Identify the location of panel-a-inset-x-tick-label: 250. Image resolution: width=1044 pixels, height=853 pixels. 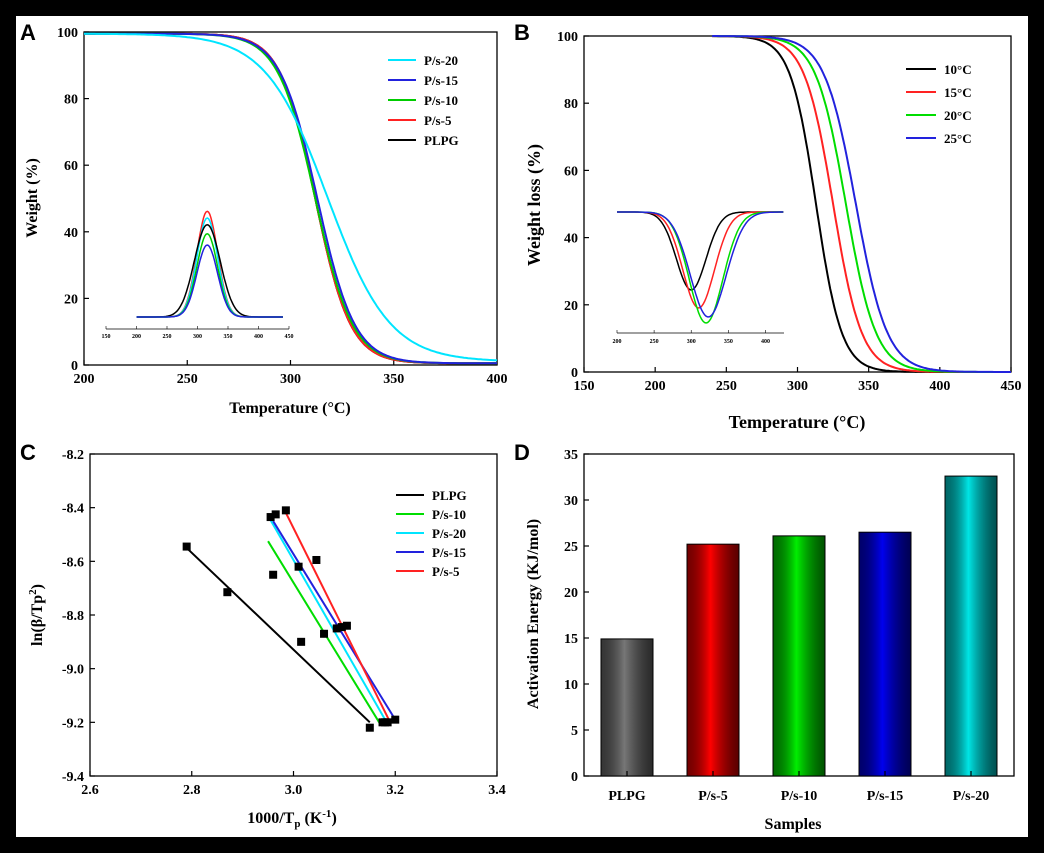
(167, 337).